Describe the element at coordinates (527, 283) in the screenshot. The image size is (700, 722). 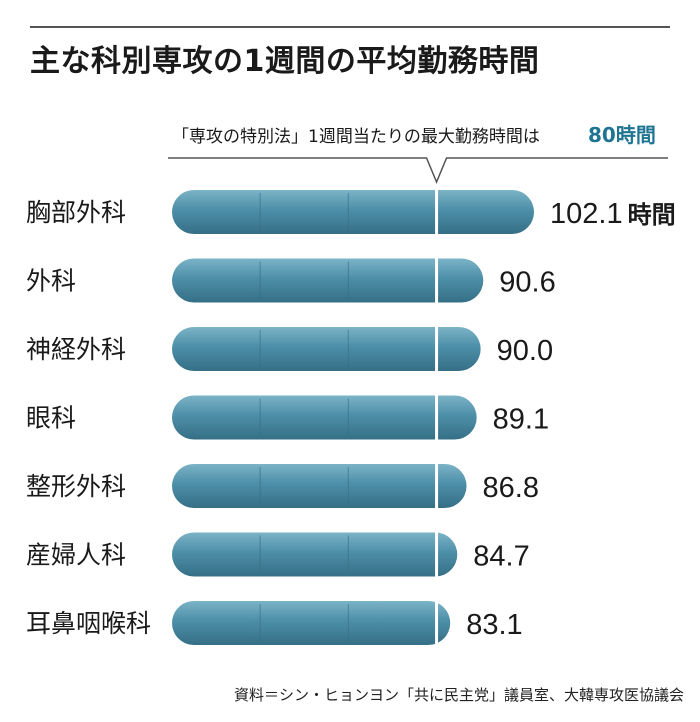
I see `value-label: 90.6` at that location.